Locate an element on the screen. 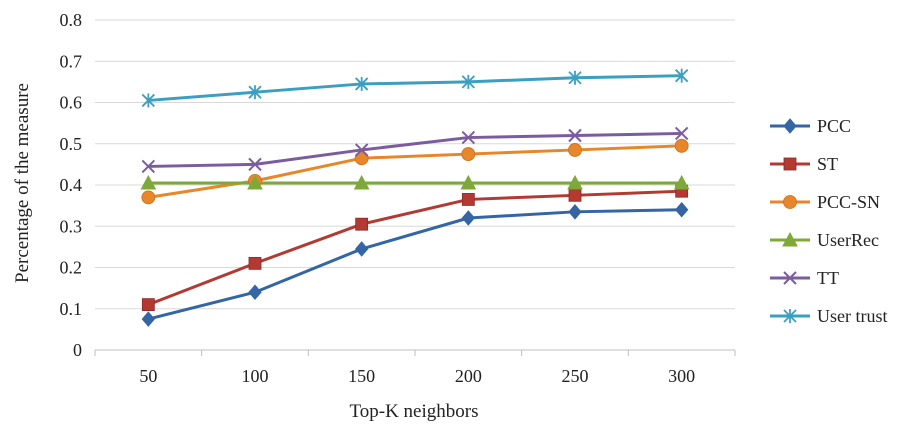 The width and height of the screenshot is (915, 435). series-line-user-trust is located at coordinates (415, 88).